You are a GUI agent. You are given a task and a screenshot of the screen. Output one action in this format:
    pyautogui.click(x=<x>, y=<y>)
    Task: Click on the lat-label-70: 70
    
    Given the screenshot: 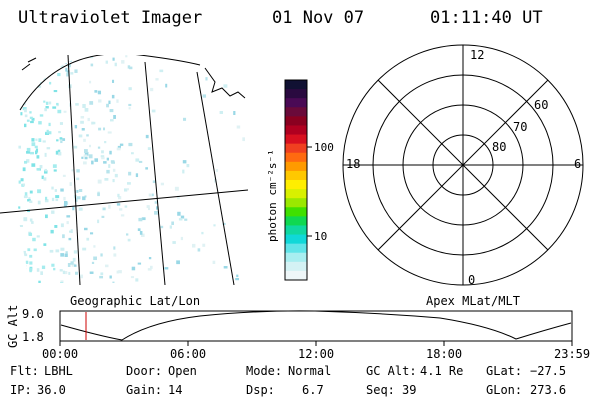 What is the action you would take?
    pyautogui.click(x=520, y=127)
    